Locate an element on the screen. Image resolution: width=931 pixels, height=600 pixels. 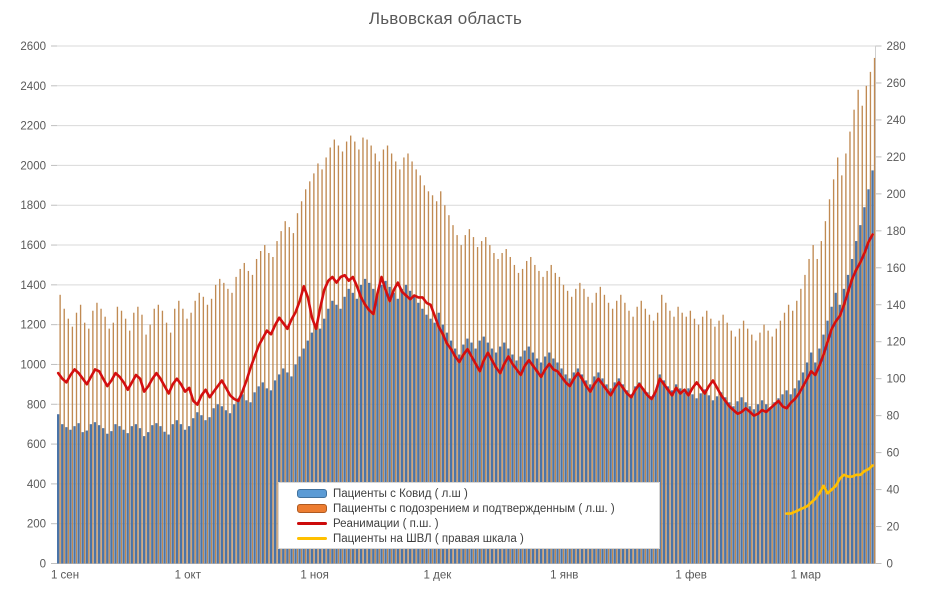
x-axis-label: 1 янв is located at coordinates (564, 576).